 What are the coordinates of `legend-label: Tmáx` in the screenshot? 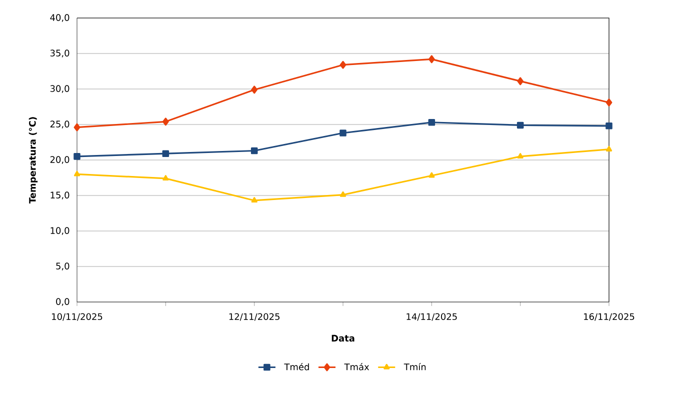 It's located at (357, 366).